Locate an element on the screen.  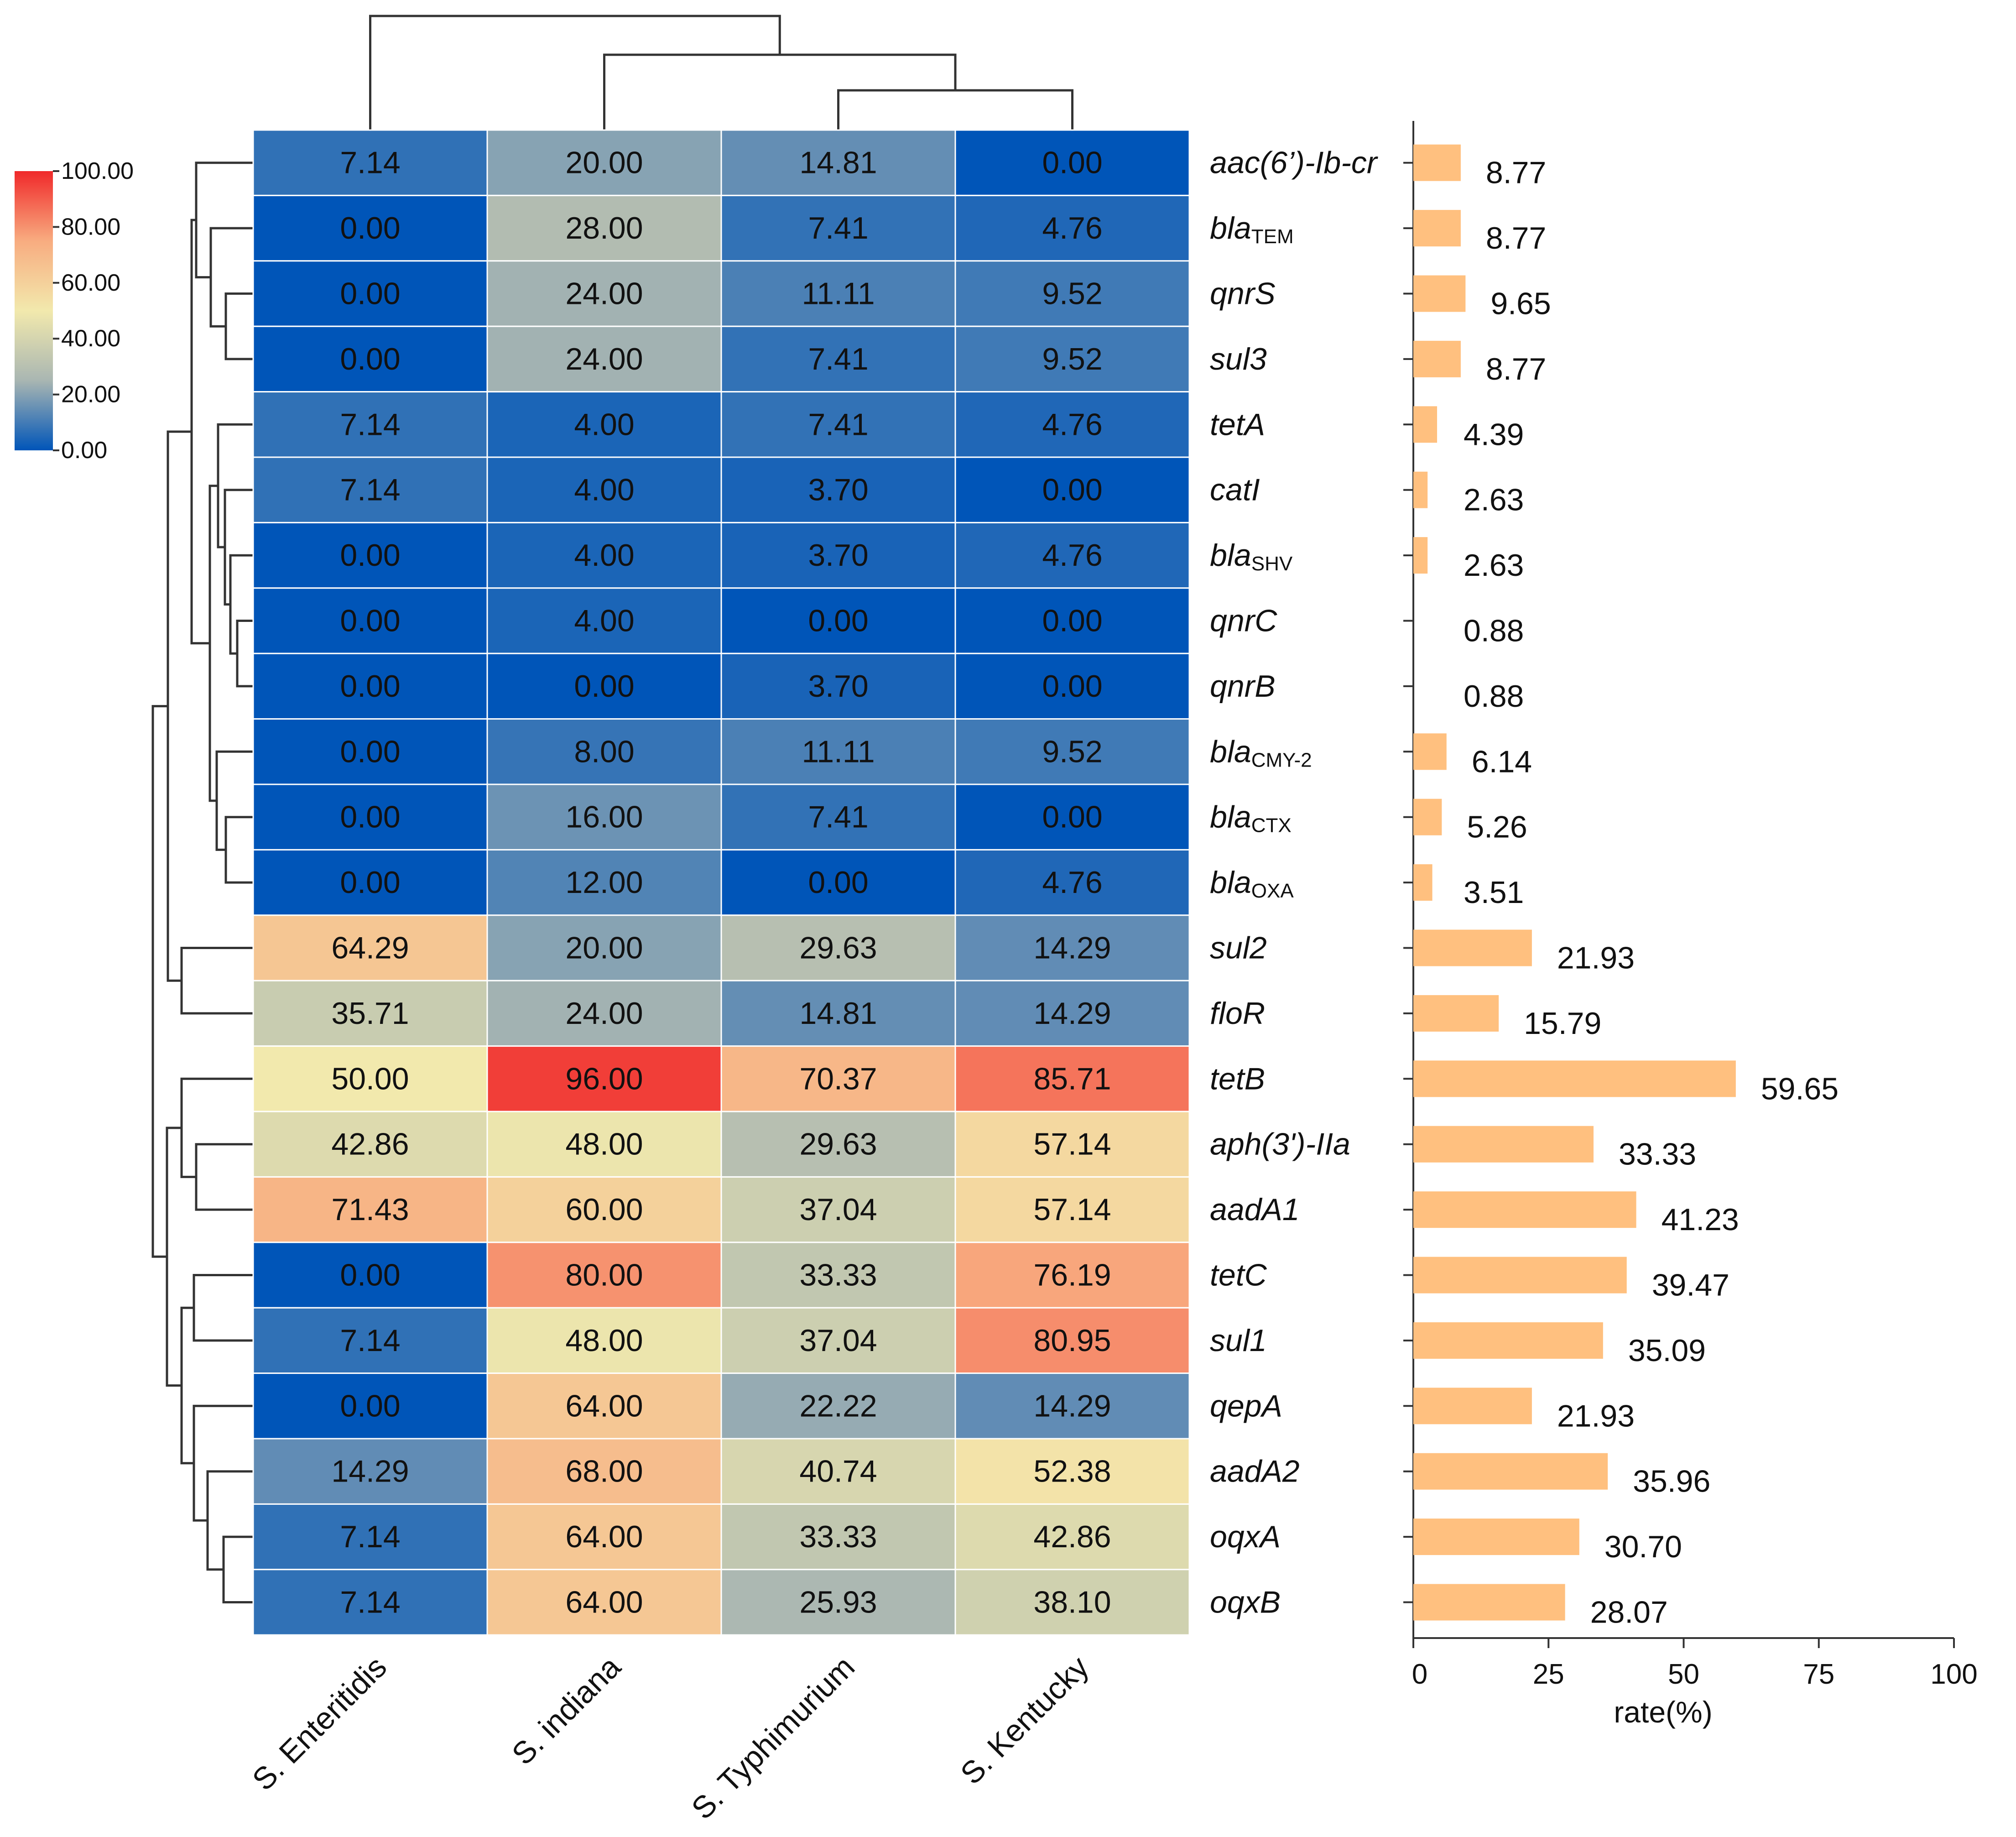
bar-value-label: 3.51 is located at coordinates (1494, 892).